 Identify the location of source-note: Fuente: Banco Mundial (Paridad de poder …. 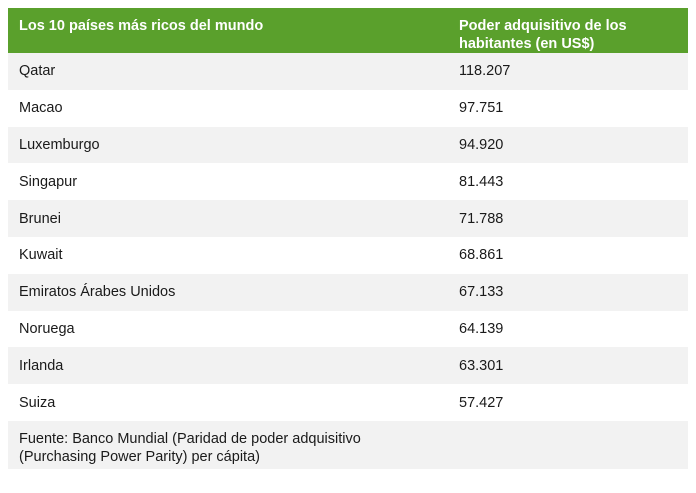
(348, 444).